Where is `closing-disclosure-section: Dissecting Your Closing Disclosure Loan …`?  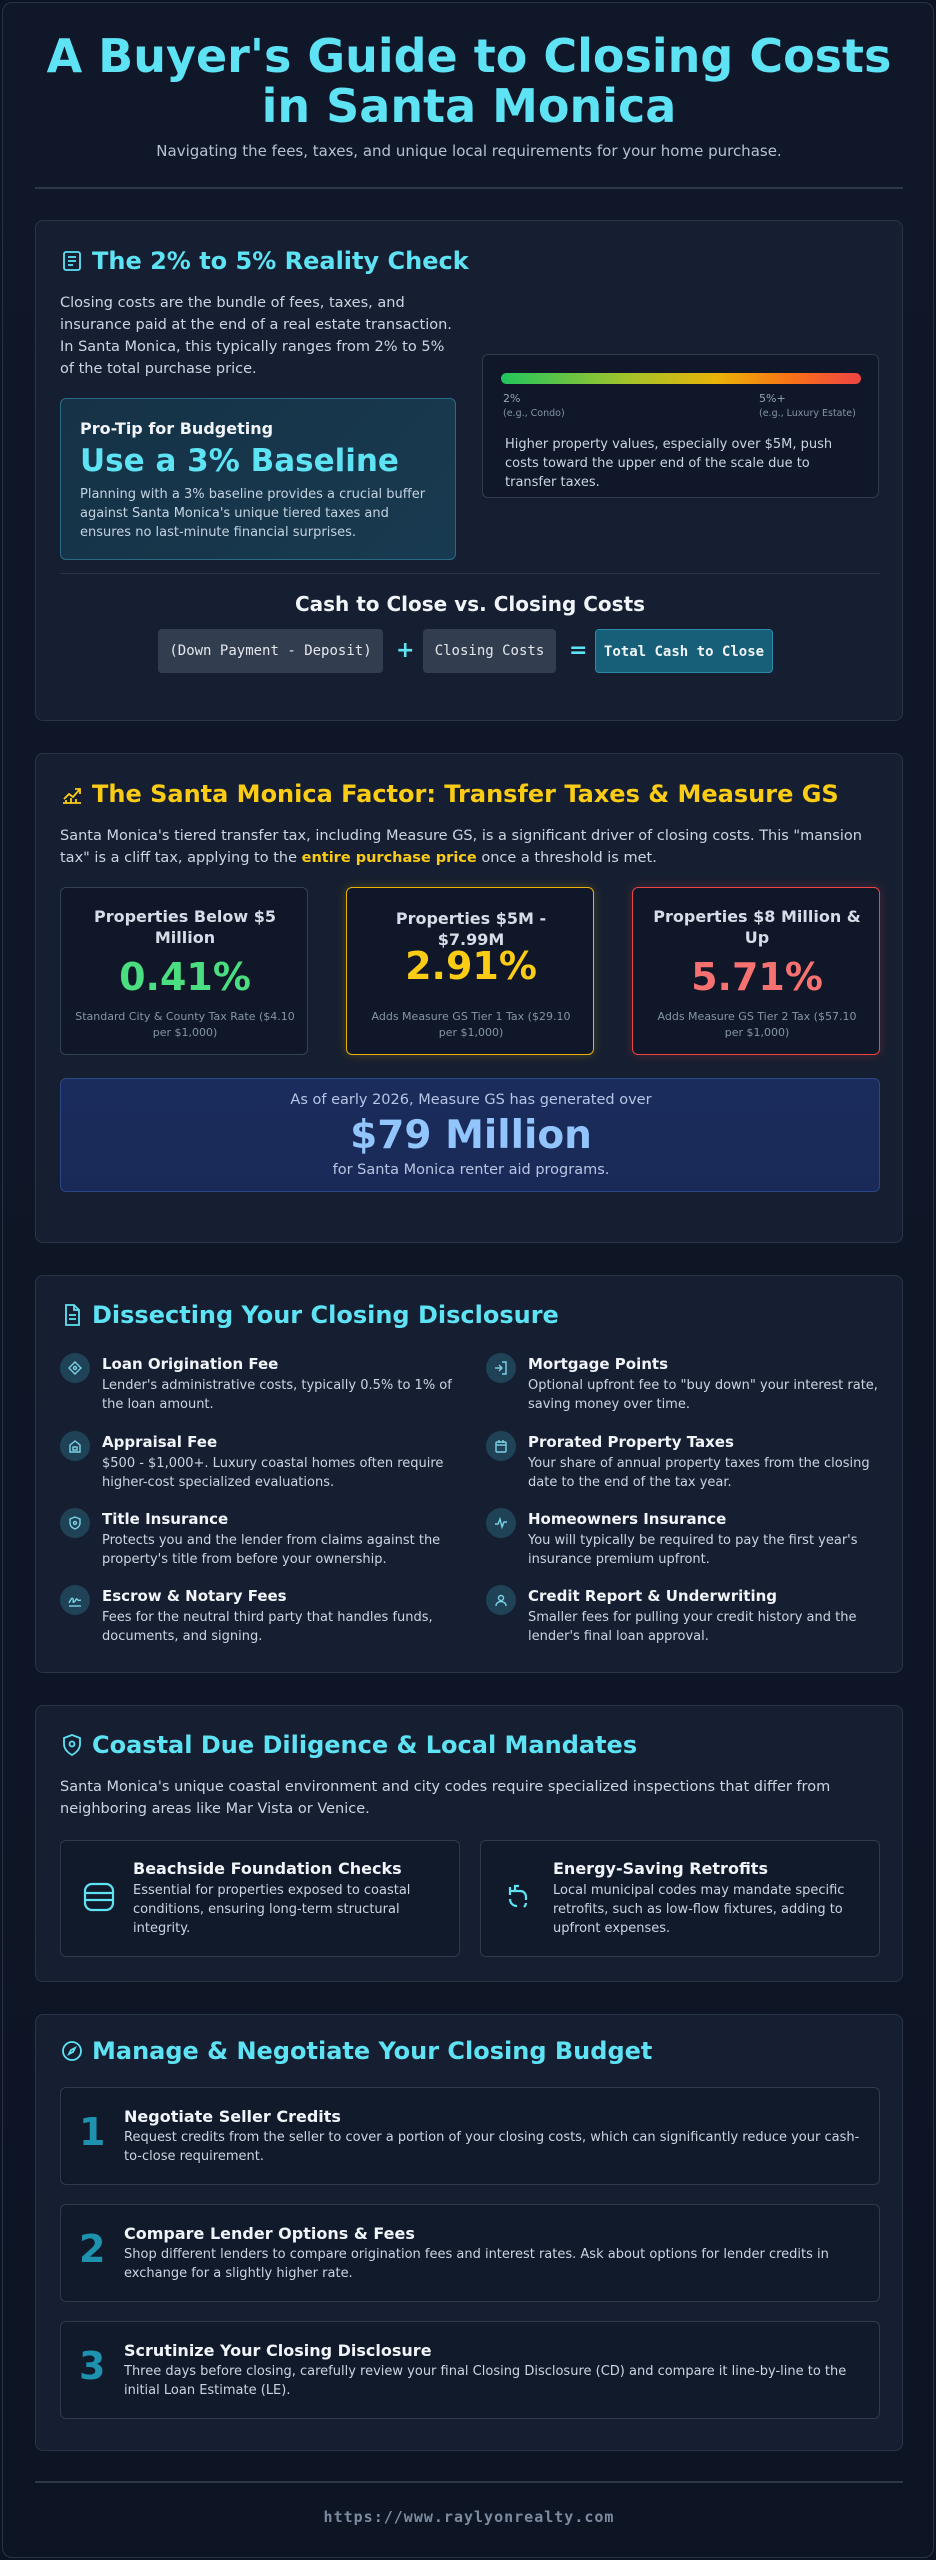
closing-disclosure-section: Dissecting Your Closing Disclosure Loan … is located at coordinates (469, 1474).